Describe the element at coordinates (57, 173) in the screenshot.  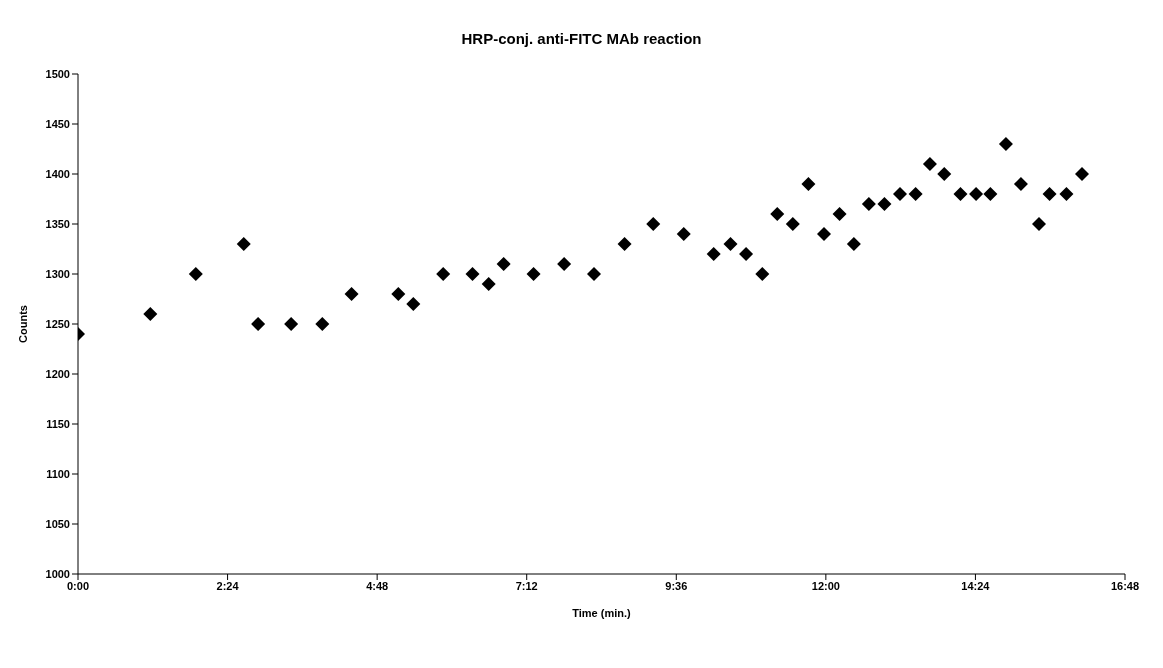
I see `y-tick-label: 1400` at that location.